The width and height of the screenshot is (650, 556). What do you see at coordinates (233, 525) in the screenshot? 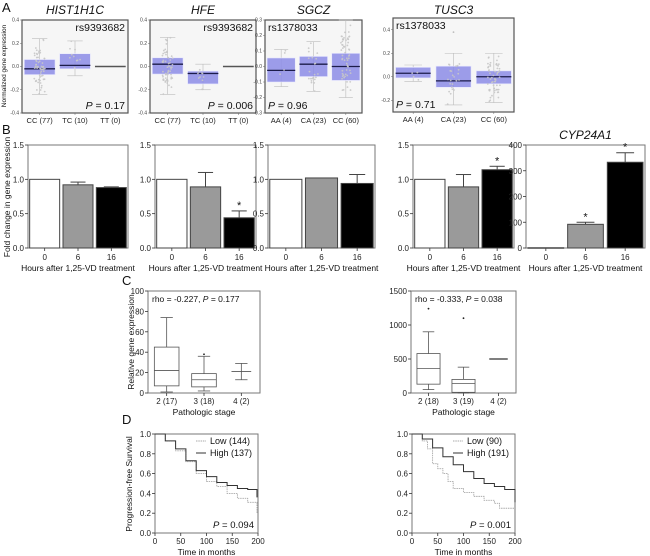
I see `p-value: P = 0.094` at bounding box center [233, 525].